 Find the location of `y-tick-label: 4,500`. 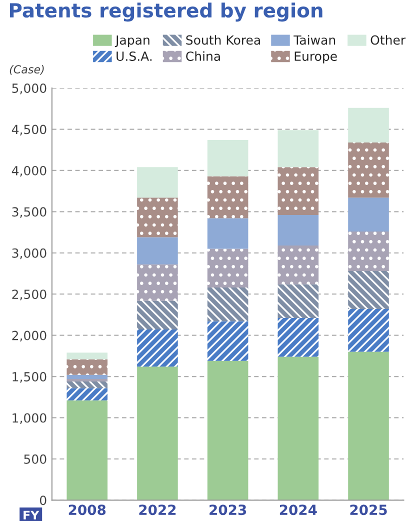

y-tick-label: 4,500 is located at coordinates (29, 130).